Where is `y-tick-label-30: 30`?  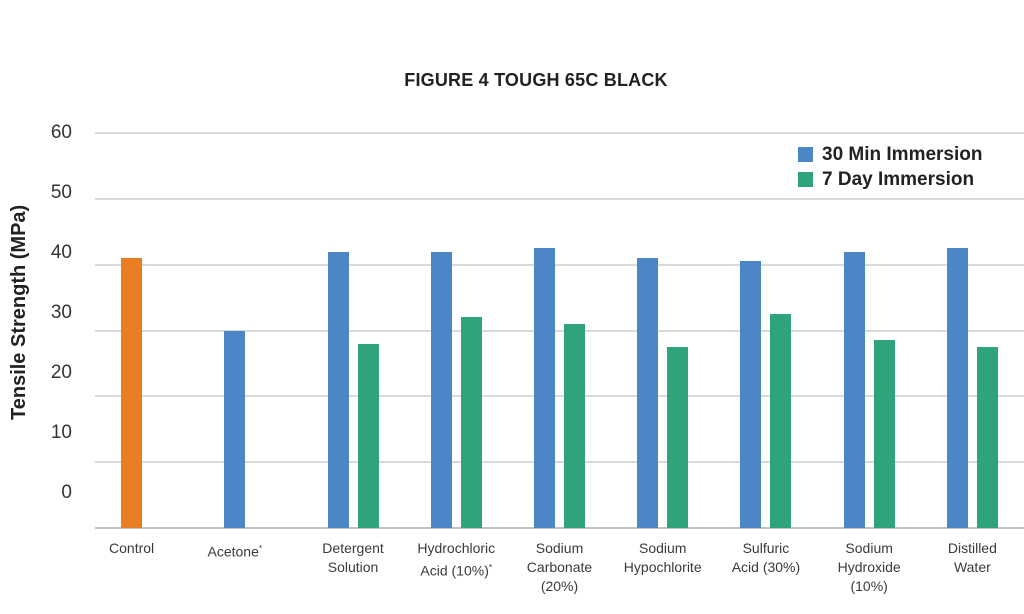 y-tick-label-30: 30 is located at coordinates (61, 312).